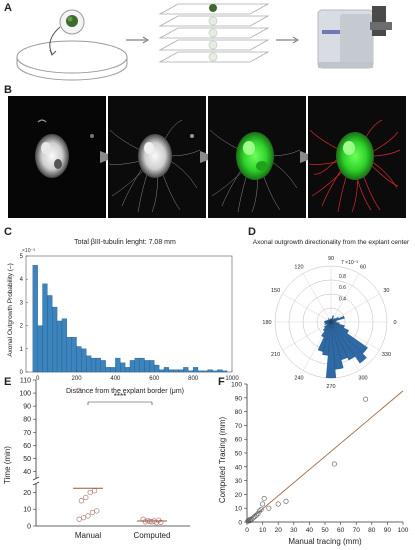 The width and height of the screenshot is (415, 550). Describe the element at coordinates (363, 268) in the screenshot. I see `angle-tick-label: 60` at that location.